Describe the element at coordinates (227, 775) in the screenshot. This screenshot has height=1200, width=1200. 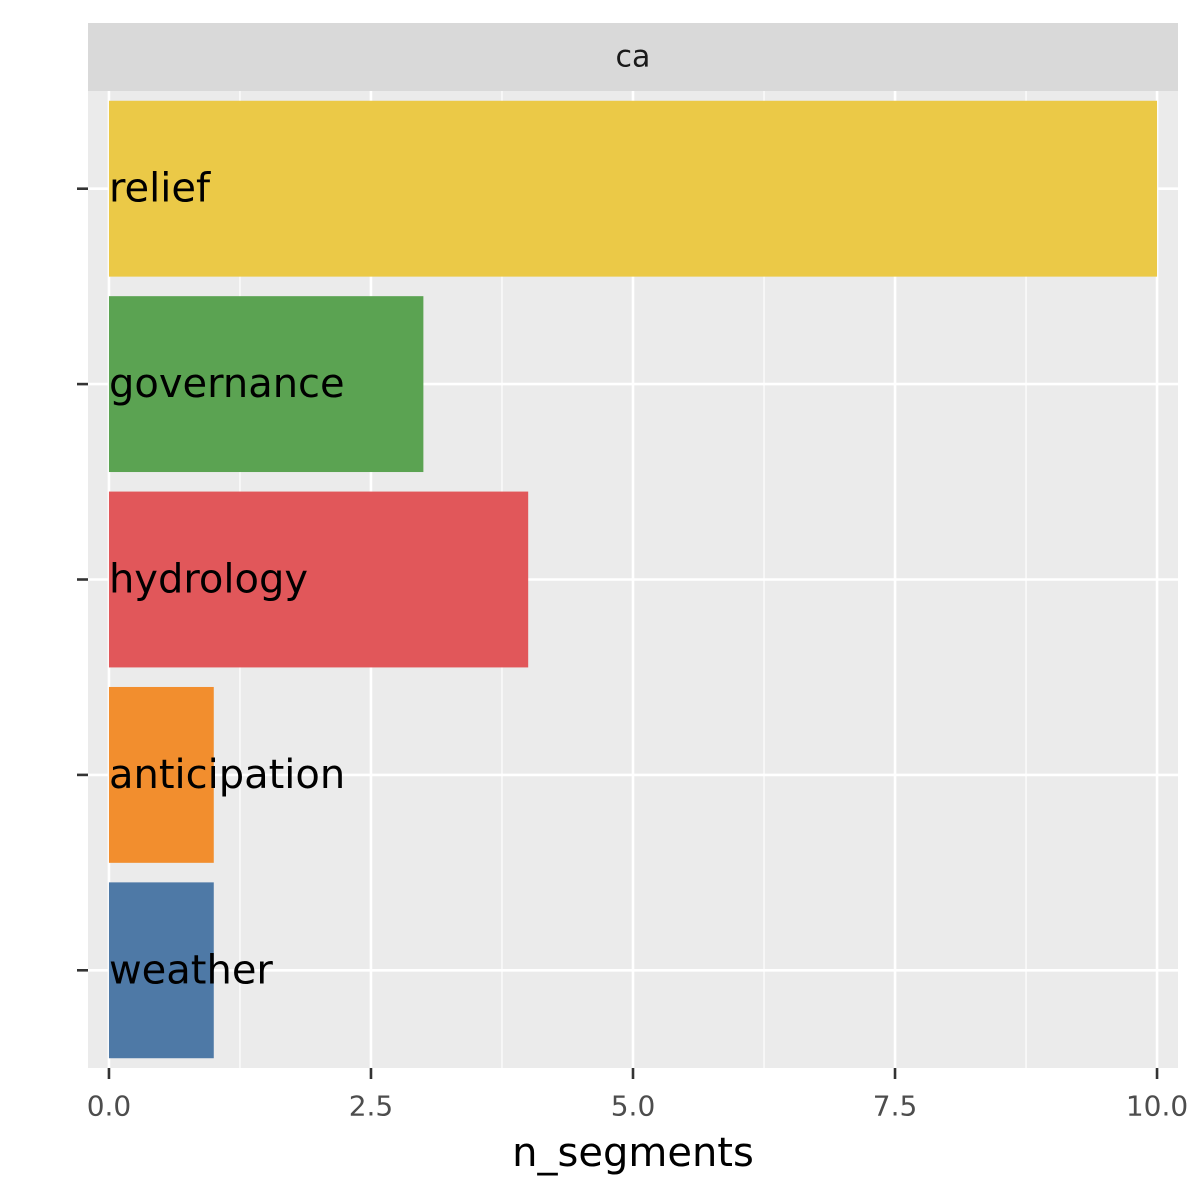
I see `bar-label-anticipation: anticipation` at that location.